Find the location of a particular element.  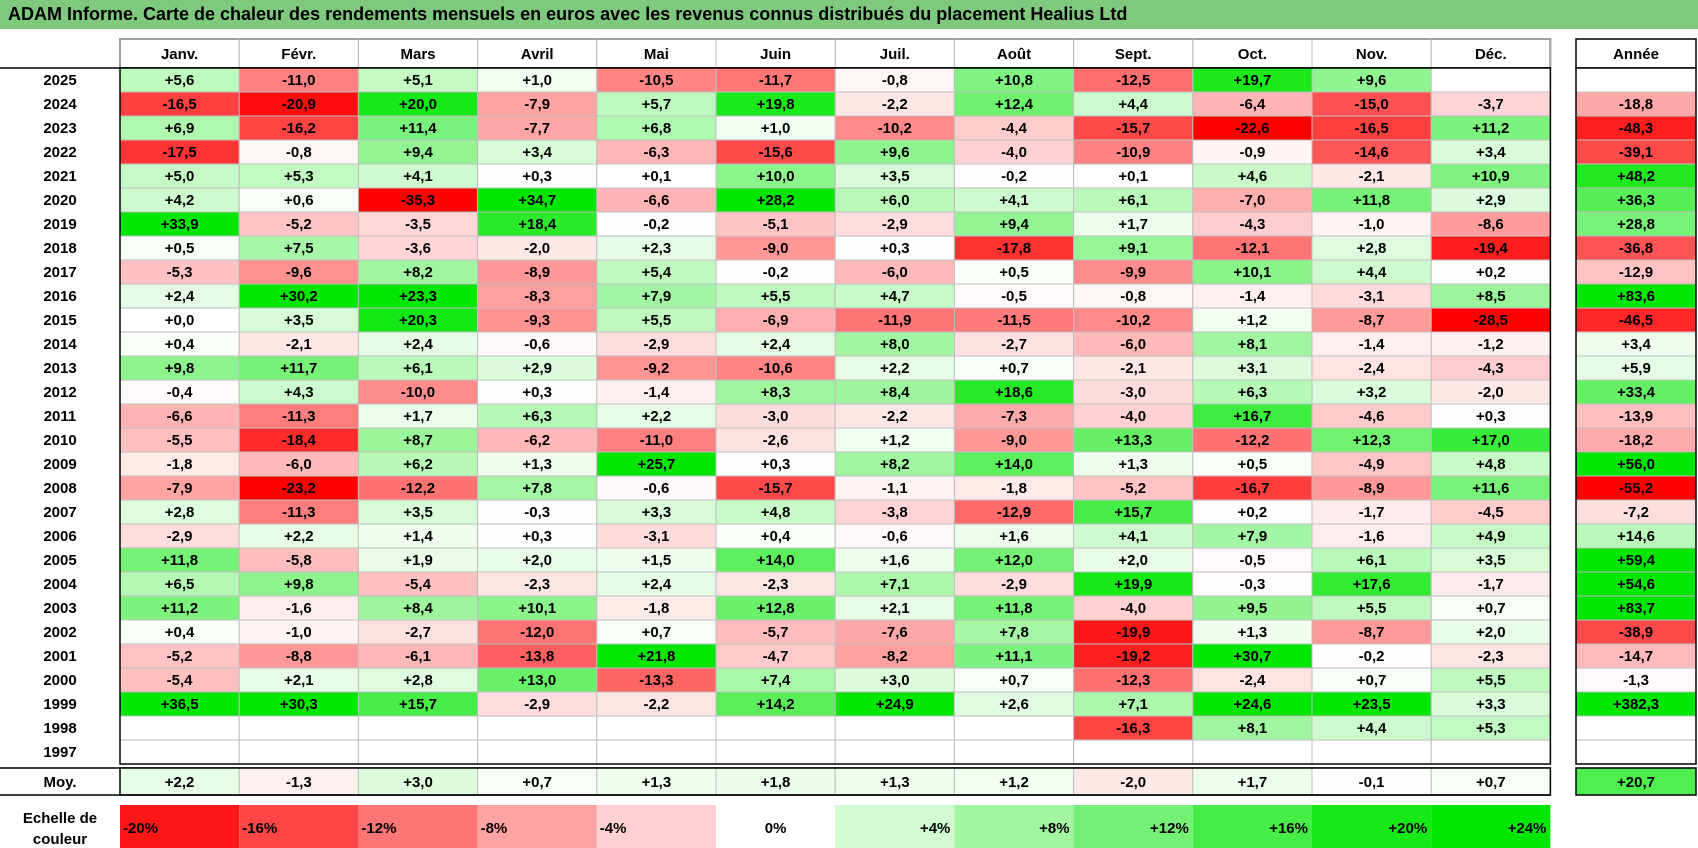

heat-cell-value: +2,0 is located at coordinates (1133, 560).